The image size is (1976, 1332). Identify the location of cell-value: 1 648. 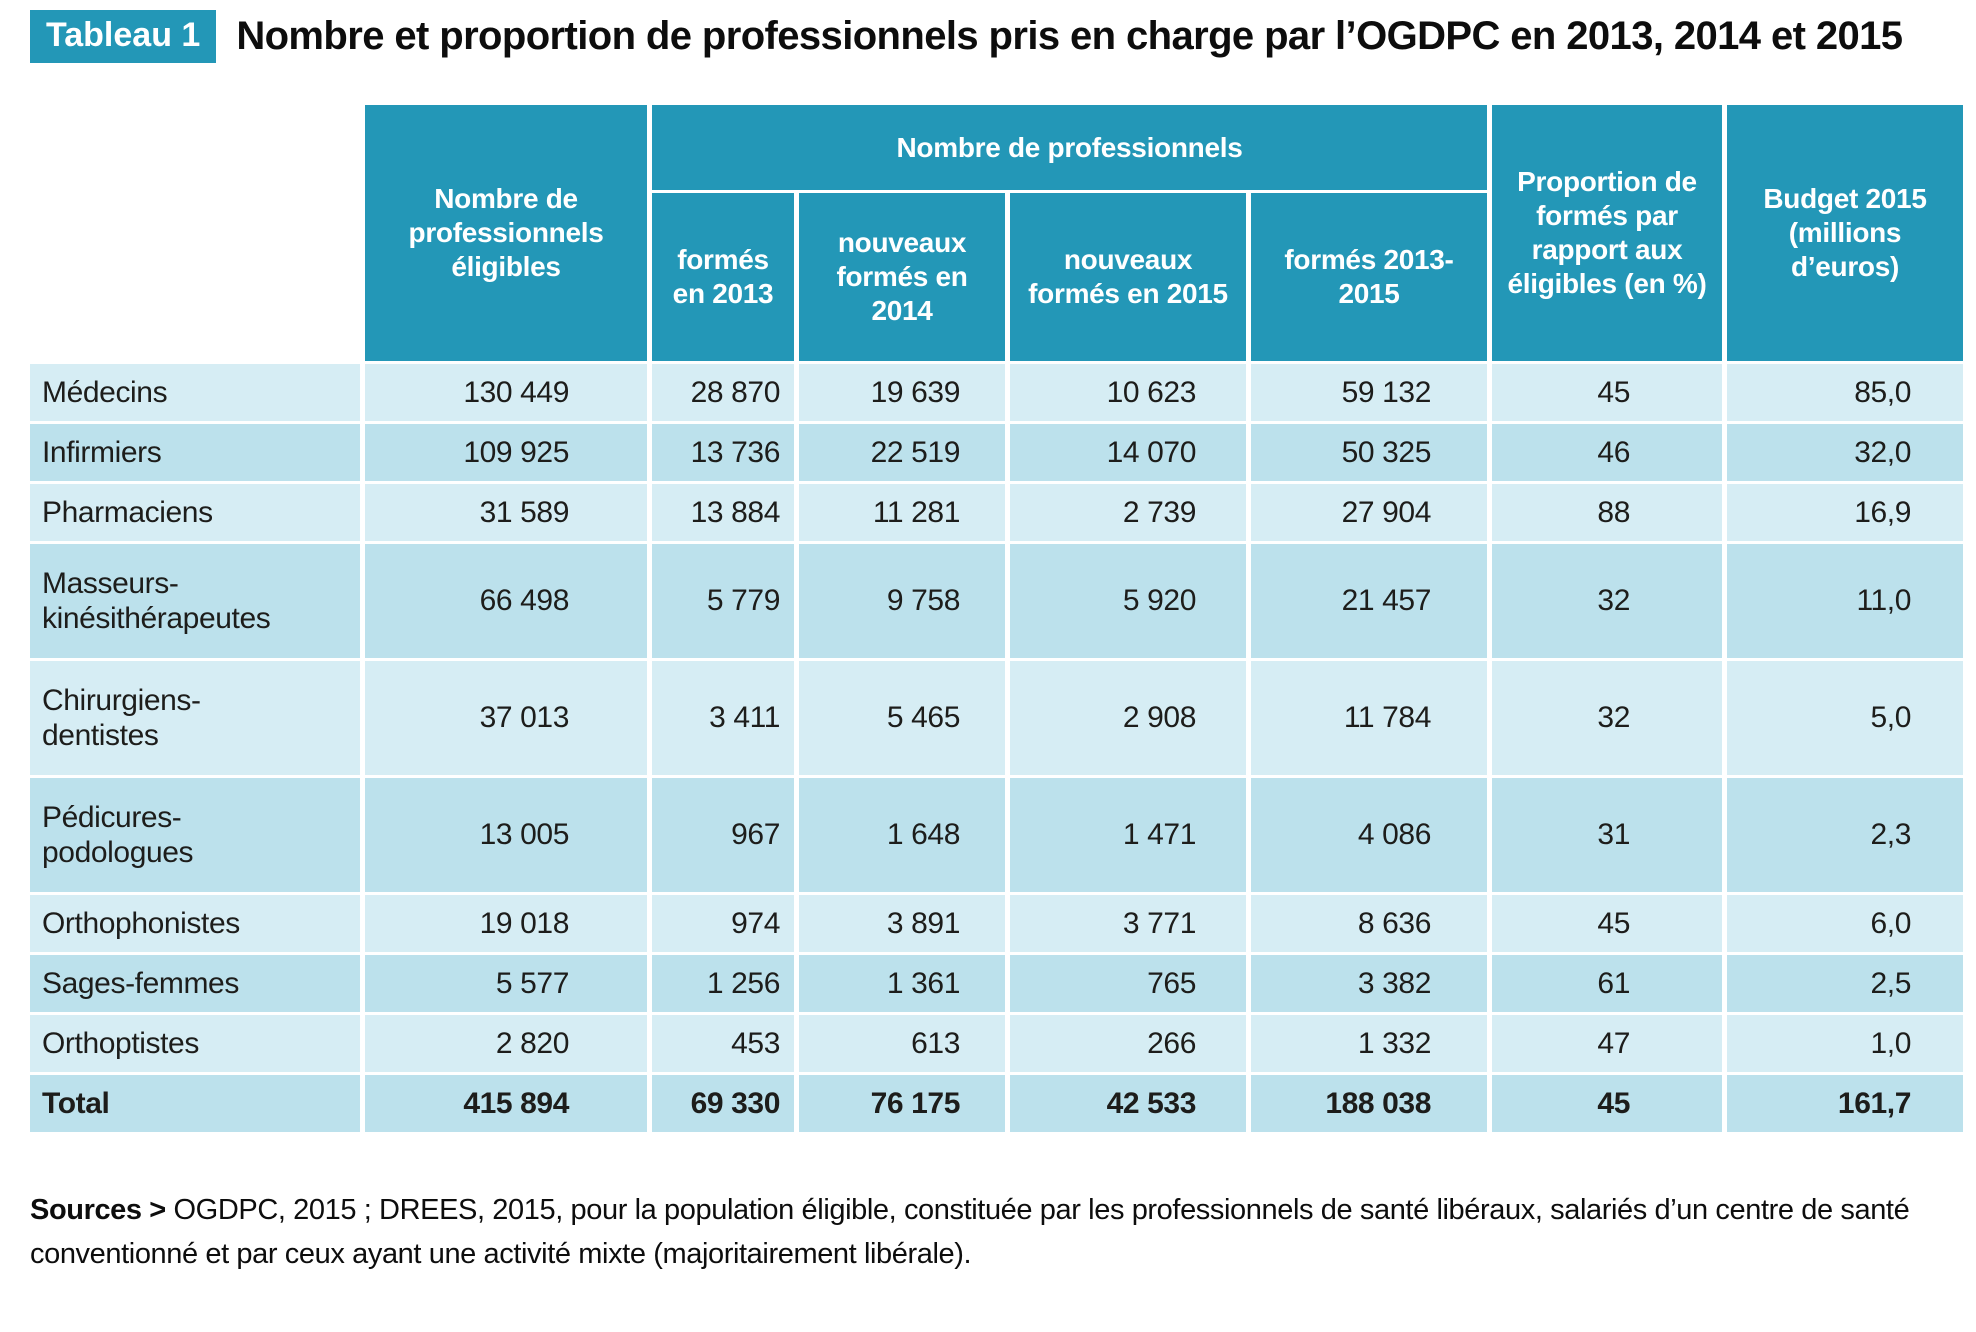
(902, 835).